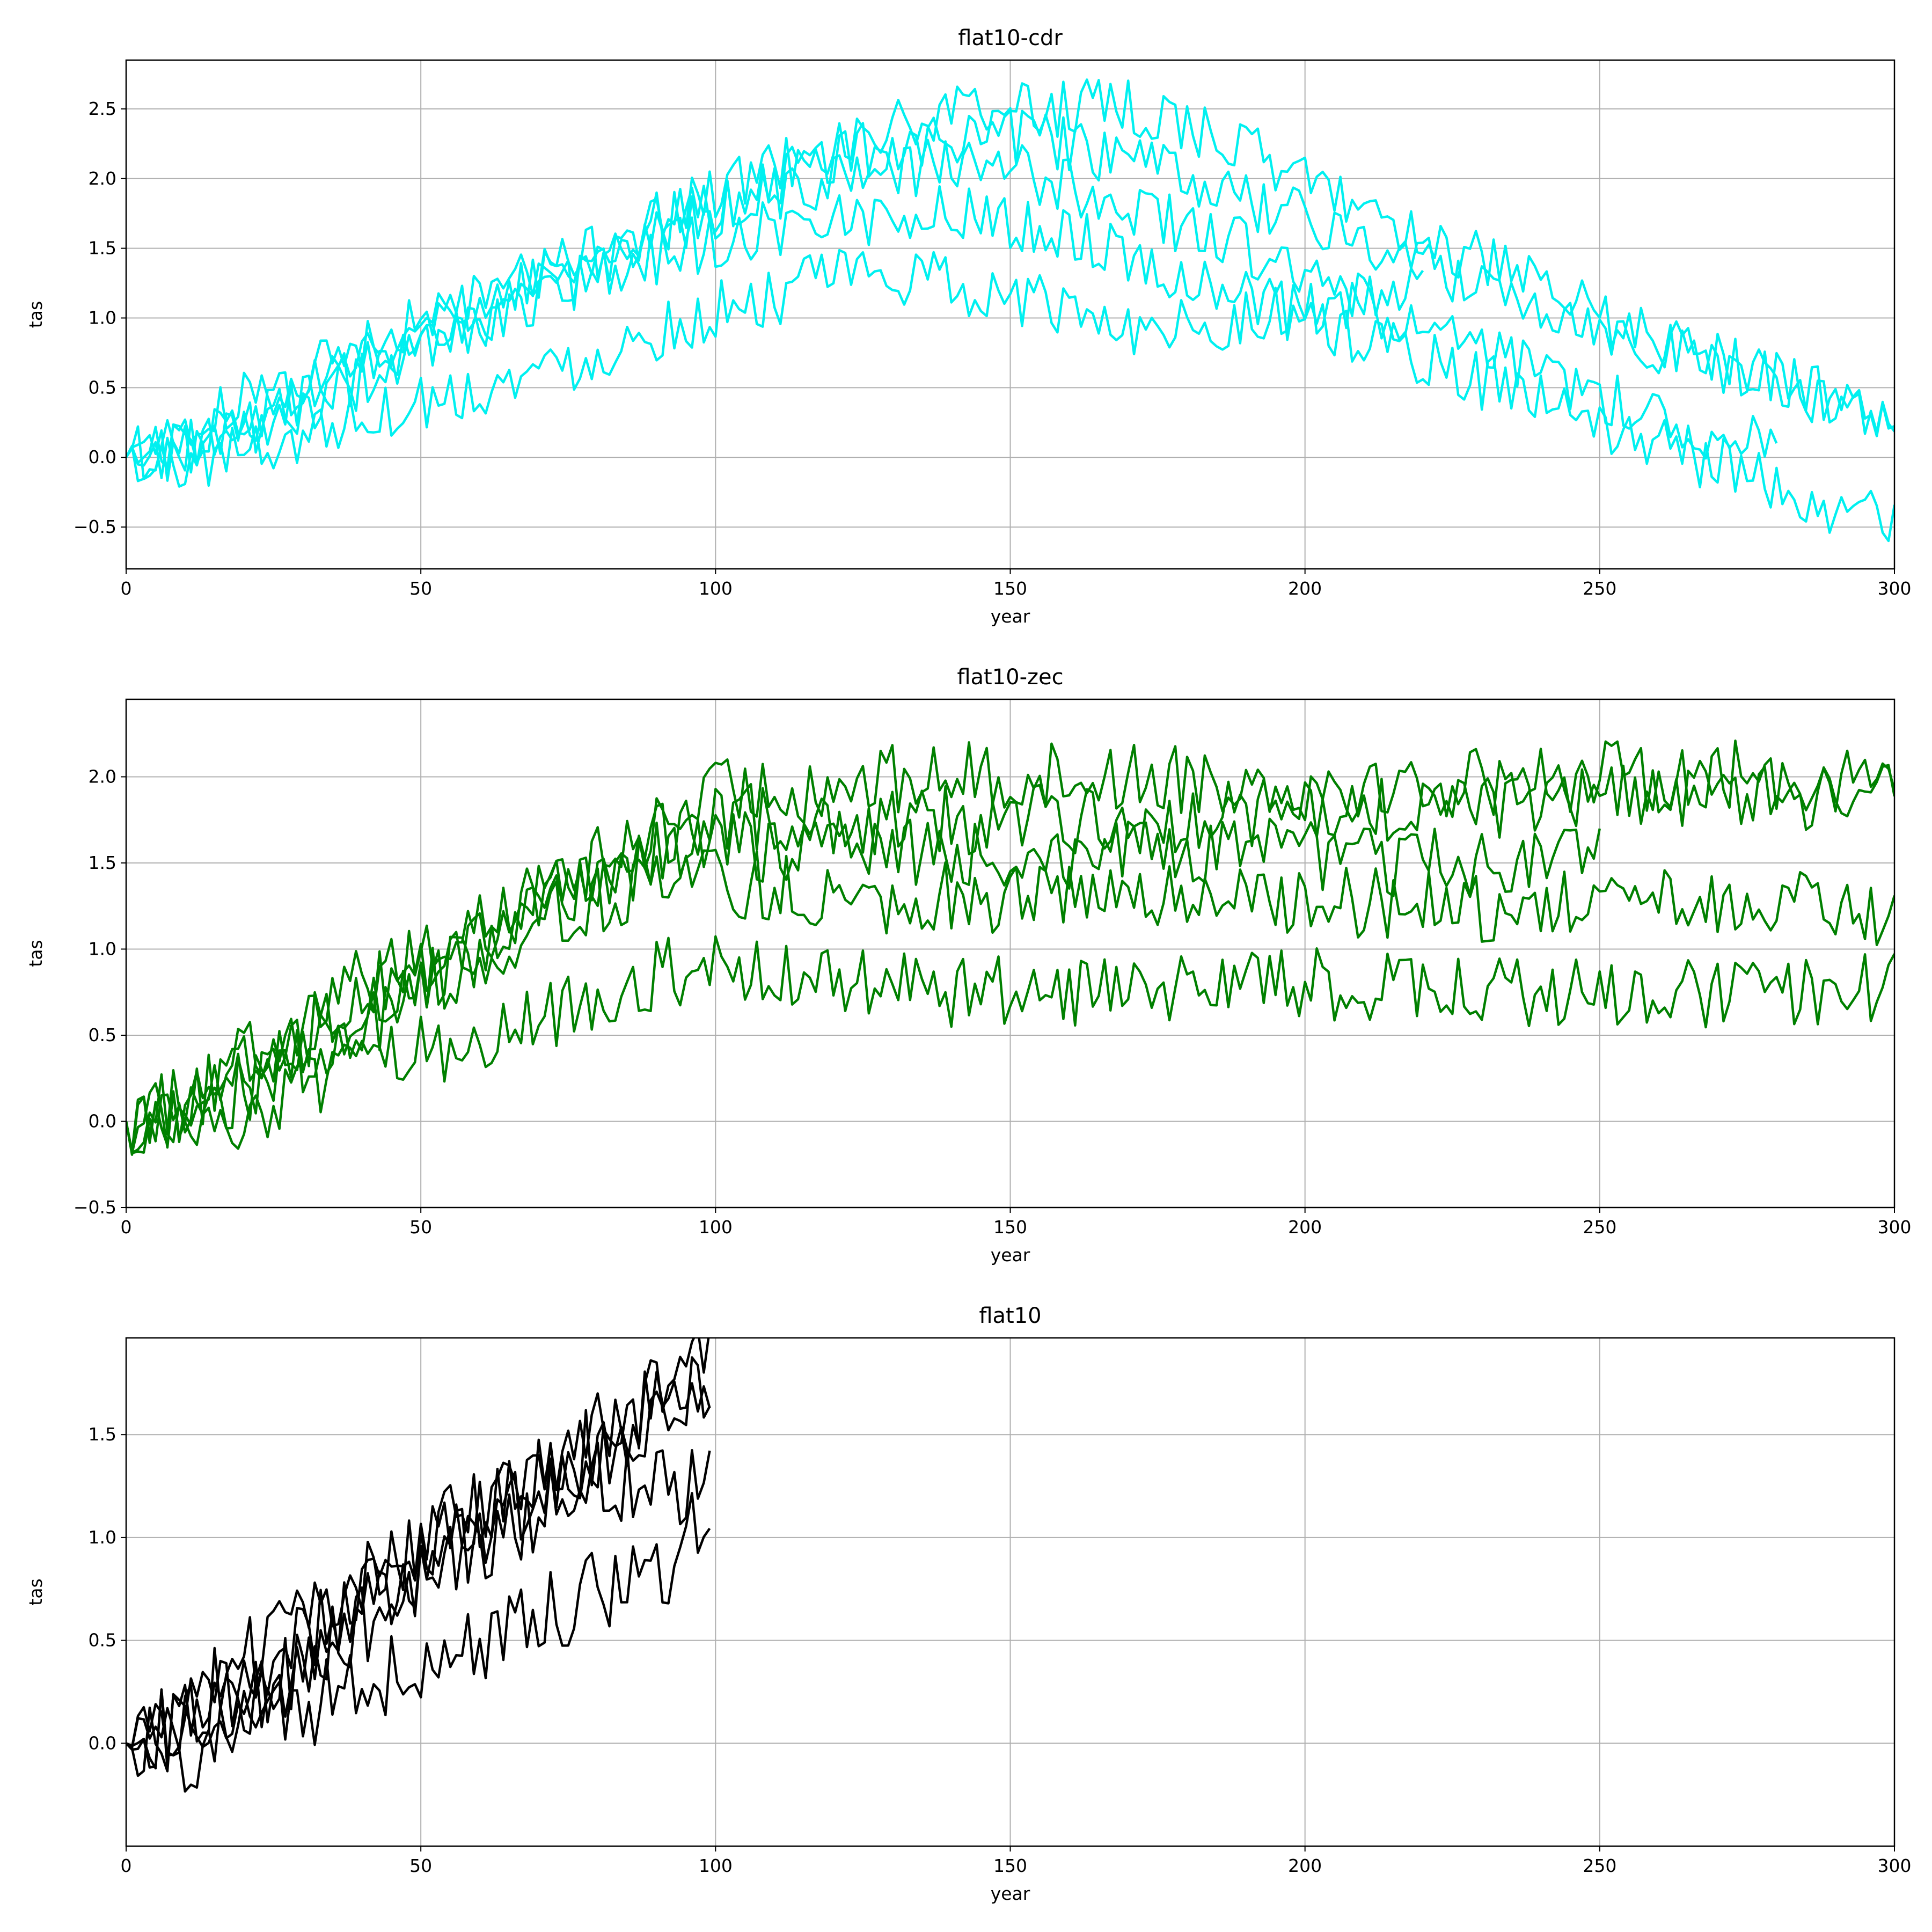 The image size is (1932, 1932). I want to click on series-layer, so click(418, 1565).